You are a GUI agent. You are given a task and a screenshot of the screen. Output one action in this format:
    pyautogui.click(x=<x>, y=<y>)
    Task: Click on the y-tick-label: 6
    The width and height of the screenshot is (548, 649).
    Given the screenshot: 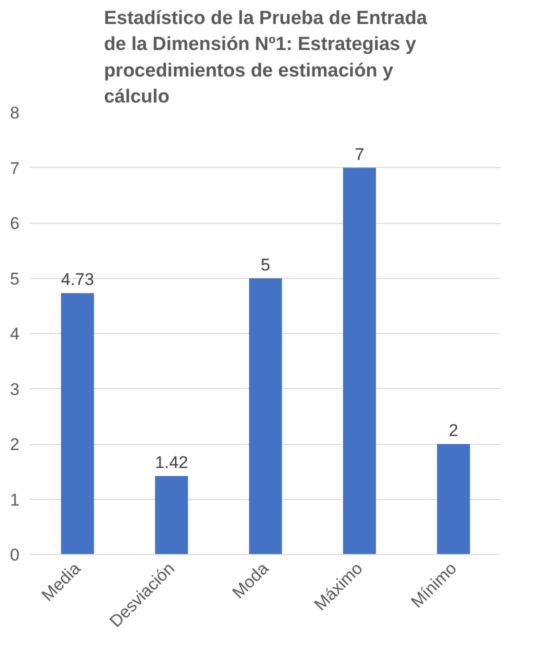 What is the action you would take?
    pyautogui.click(x=15, y=223)
    